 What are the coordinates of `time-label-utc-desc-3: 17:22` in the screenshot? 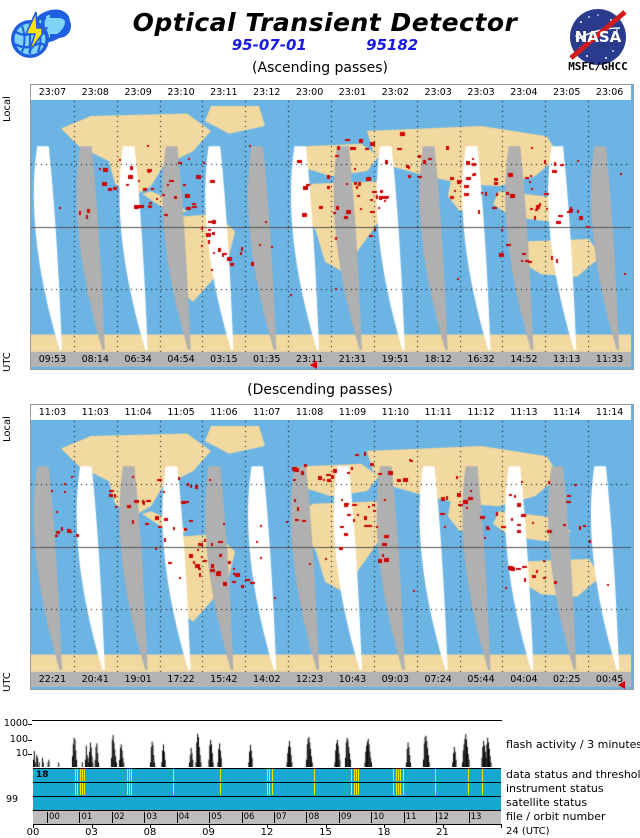 It's located at (181, 679).